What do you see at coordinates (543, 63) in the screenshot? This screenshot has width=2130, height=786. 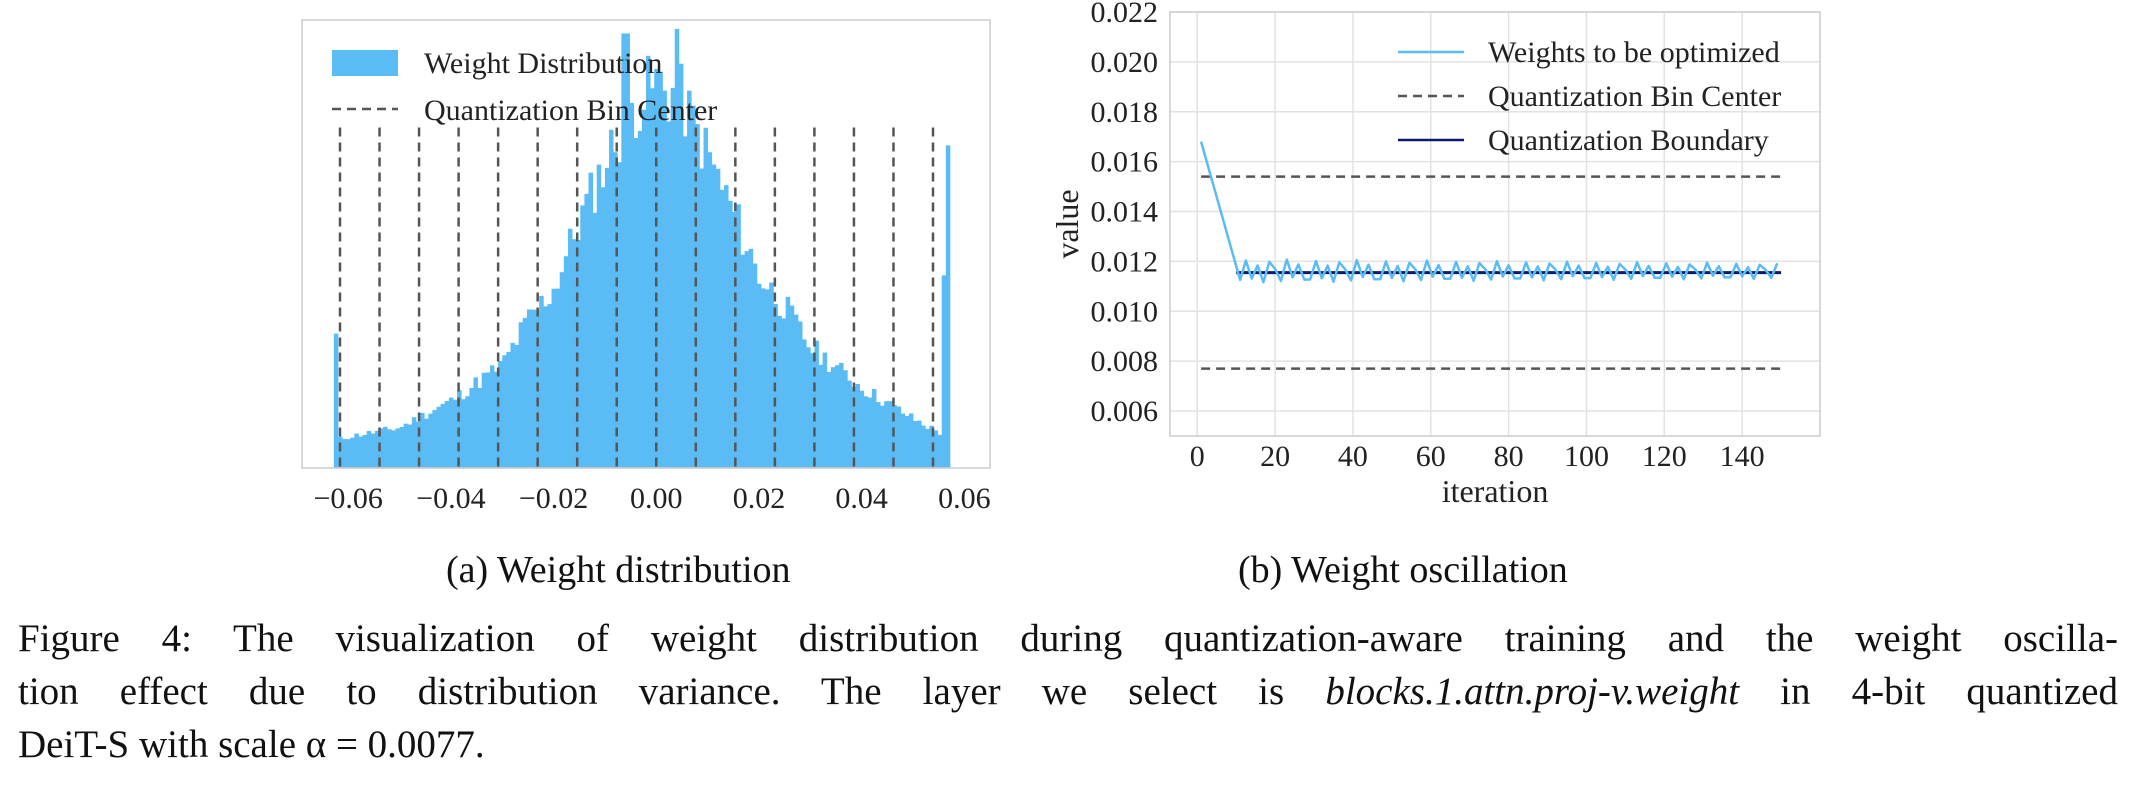 I see `legend-label-weight-distribution: Weight Distribution` at bounding box center [543, 63].